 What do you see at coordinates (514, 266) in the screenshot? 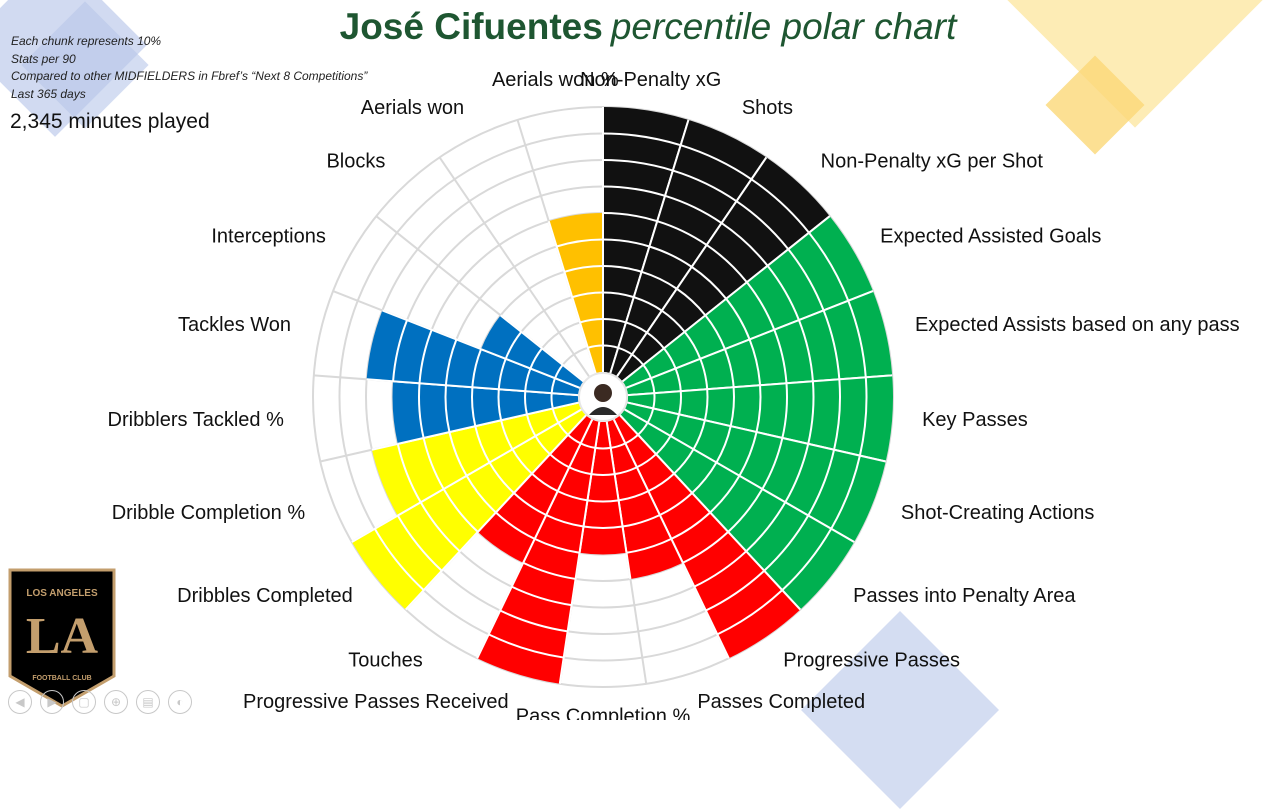
I see `grid-spoke` at bounding box center [514, 266].